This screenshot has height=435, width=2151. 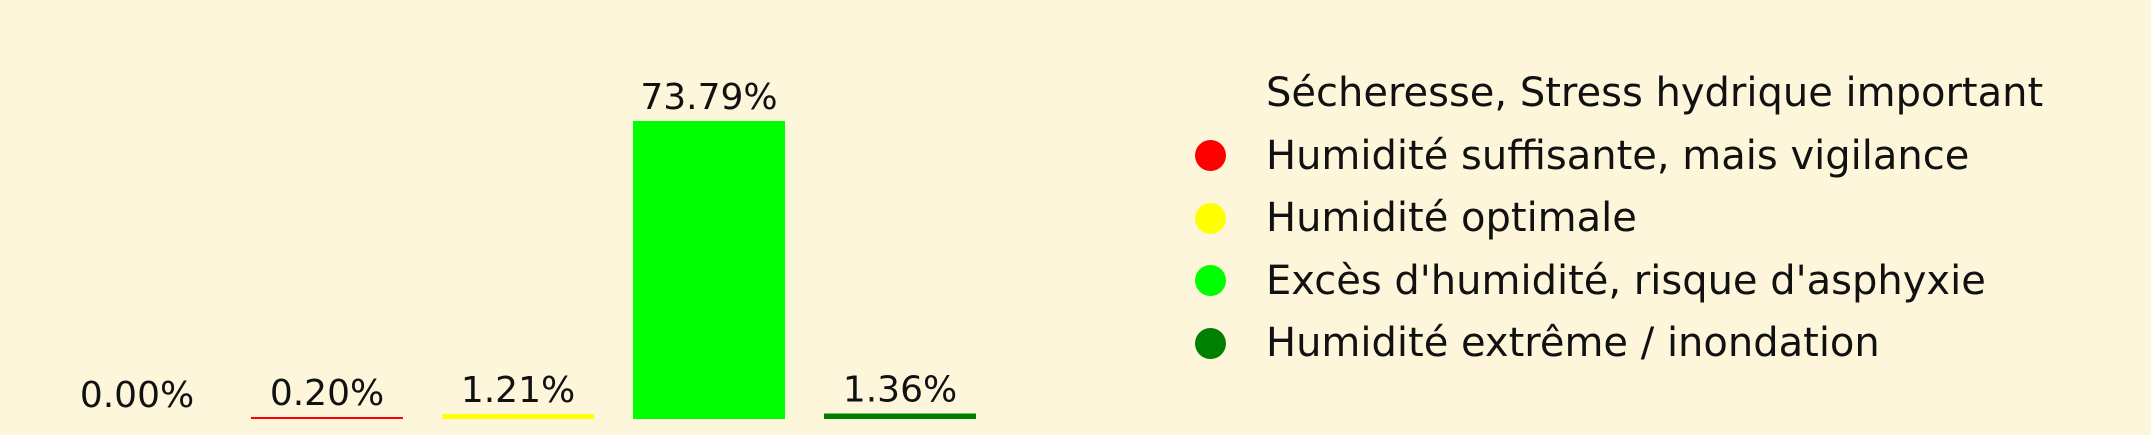 I want to click on legend-item-secheresse: Sécheresse, Stress hydrique important, so click(x=1660, y=93).